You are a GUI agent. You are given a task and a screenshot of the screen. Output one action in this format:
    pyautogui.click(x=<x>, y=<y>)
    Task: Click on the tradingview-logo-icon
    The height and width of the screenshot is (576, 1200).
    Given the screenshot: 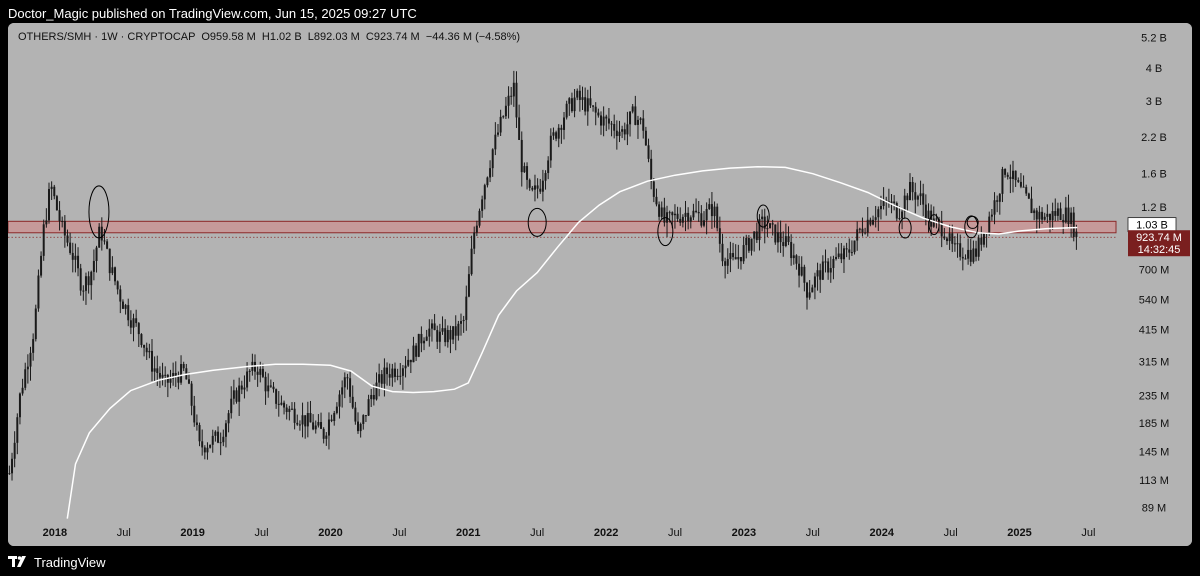 What is the action you would take?
    pyautogui.click(x=17, y=561)
    